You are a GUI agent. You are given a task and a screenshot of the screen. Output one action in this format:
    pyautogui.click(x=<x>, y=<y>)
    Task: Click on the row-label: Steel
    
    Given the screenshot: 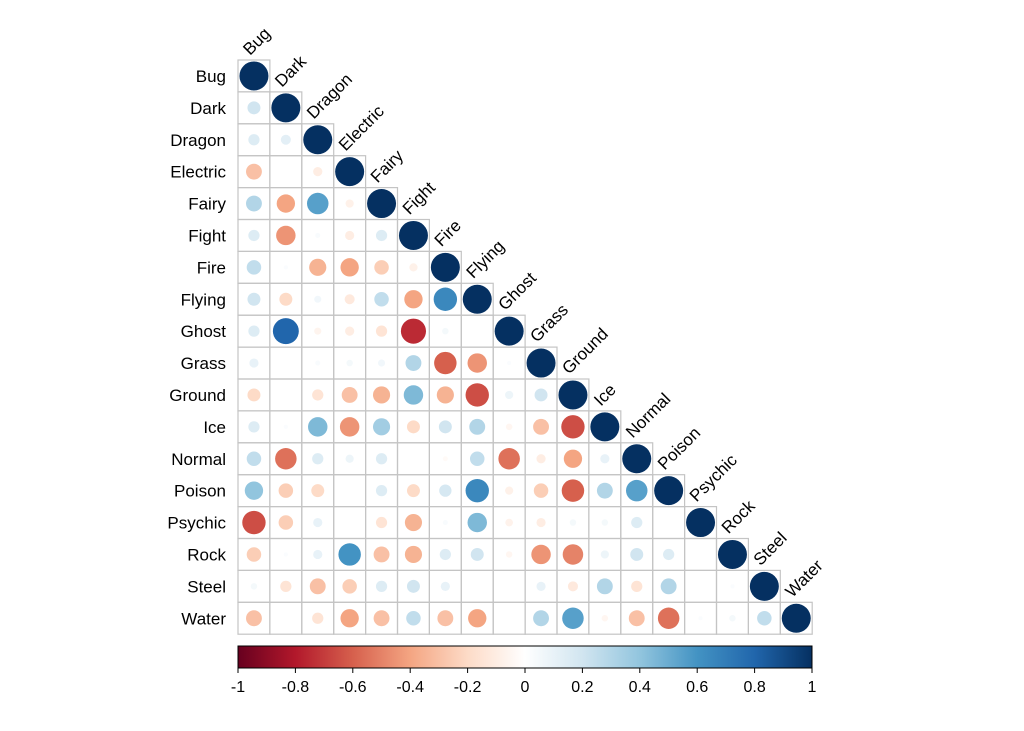 What is the action you would take?
    pyautogui.click(x=206, y=586)
    